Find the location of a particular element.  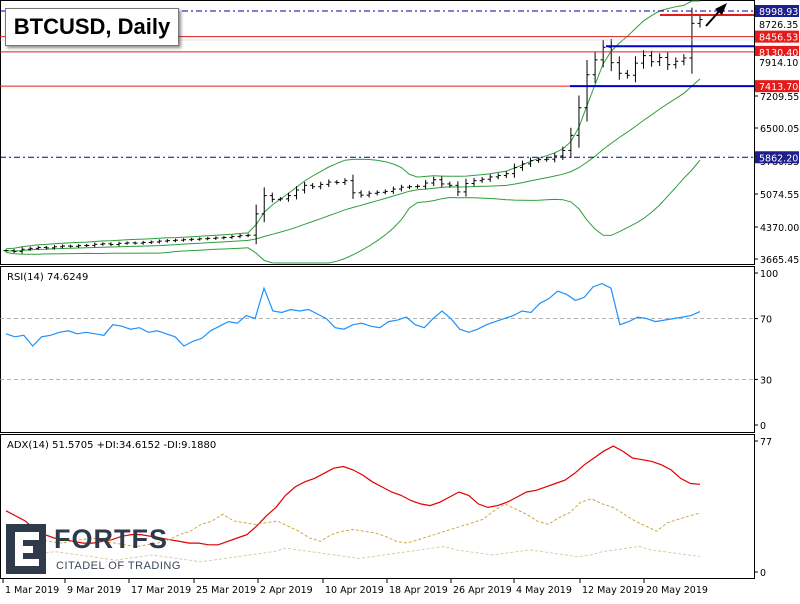

date-axis-label: 1 Mar 2019 is located at coordinates (32, 590).